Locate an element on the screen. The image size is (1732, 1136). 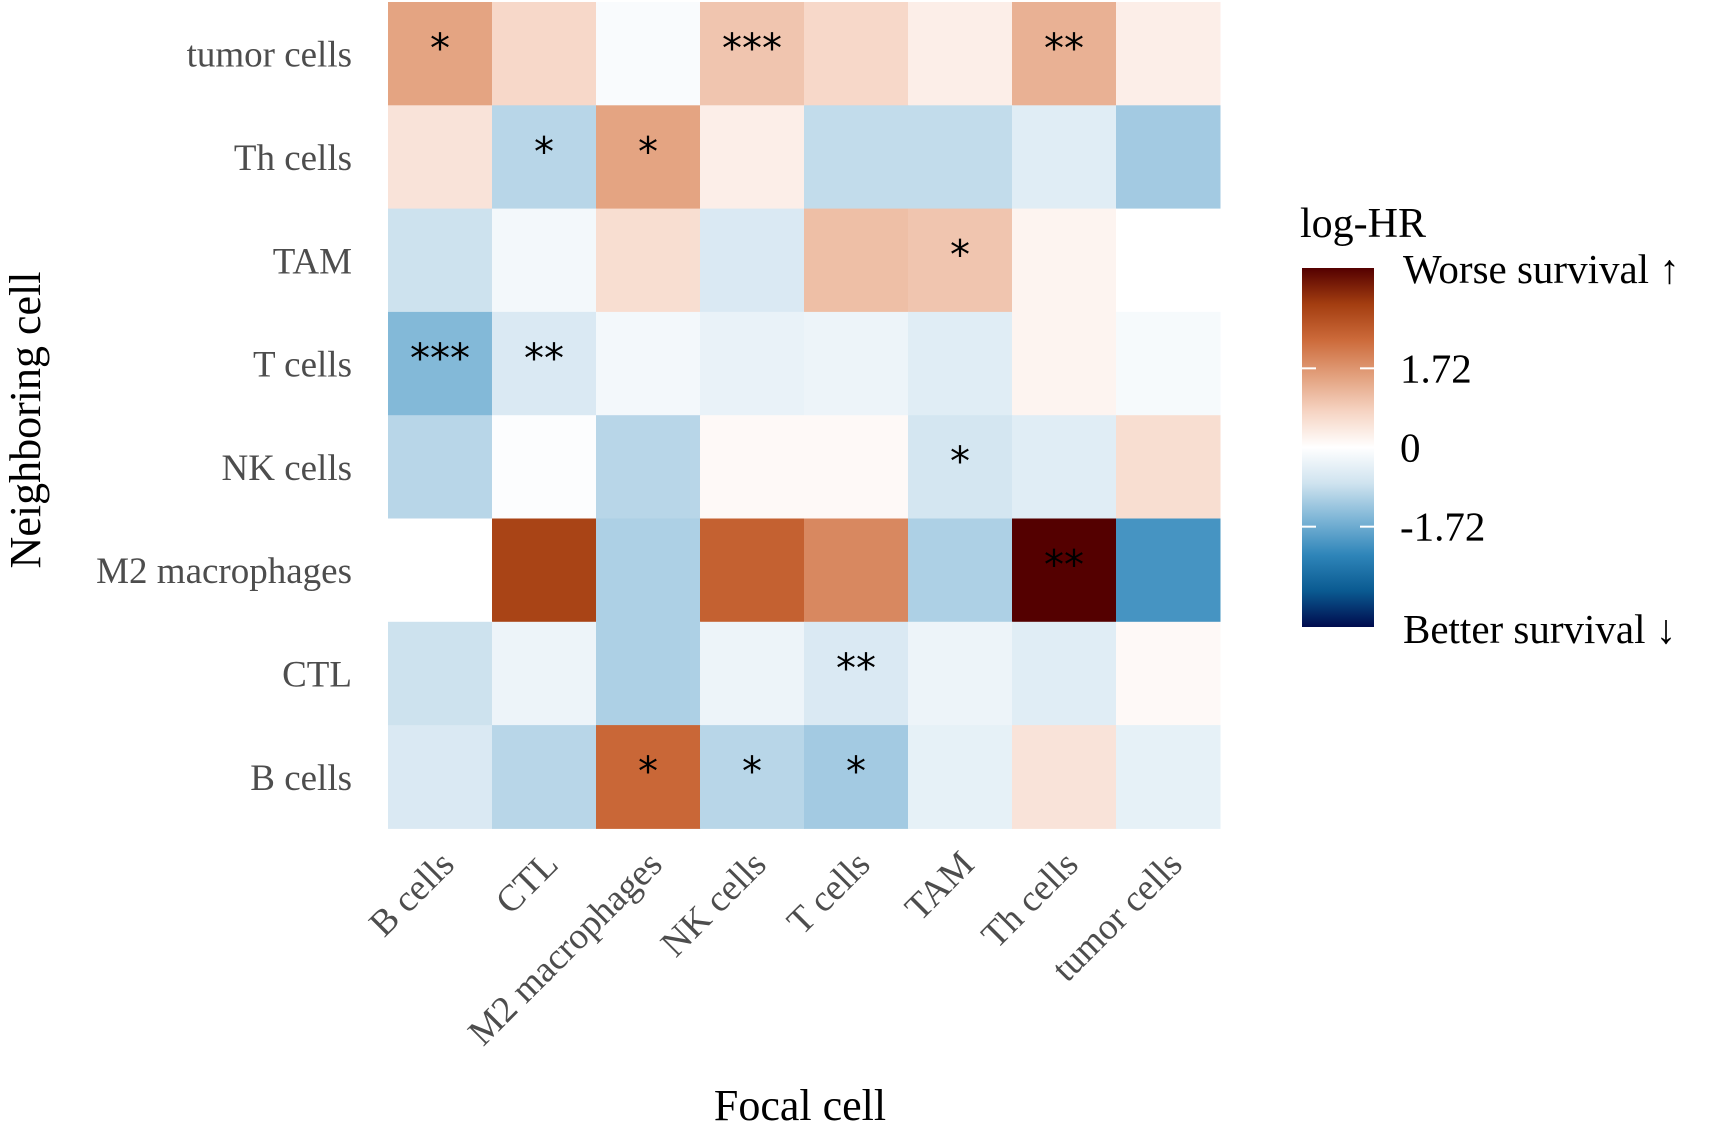
x-tick-label: T cells is located at coordinates (828, 893).